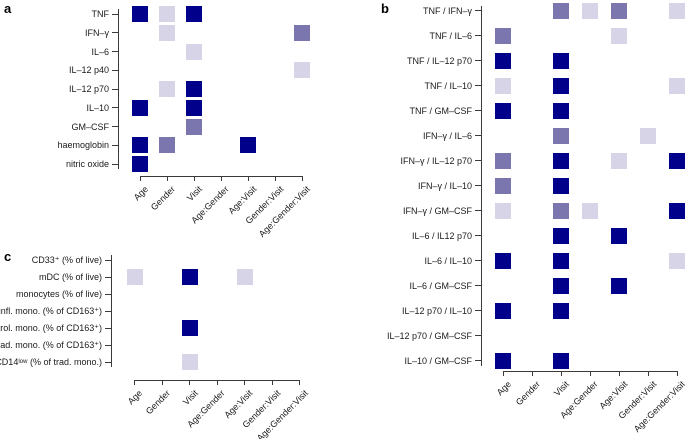  Describe the element at coordinates (447, 10) in the screenshot. I see `row-label: TNF / IFN–γ` at that location.